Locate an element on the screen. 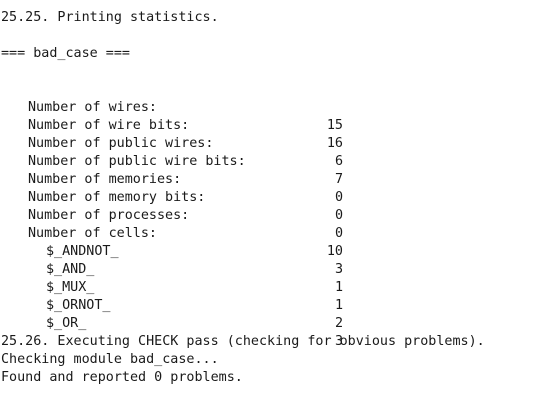 The width and height of the screenshot is (538, 400). cell-type-label: $_MUX_ is located at coordinates (70, 287).